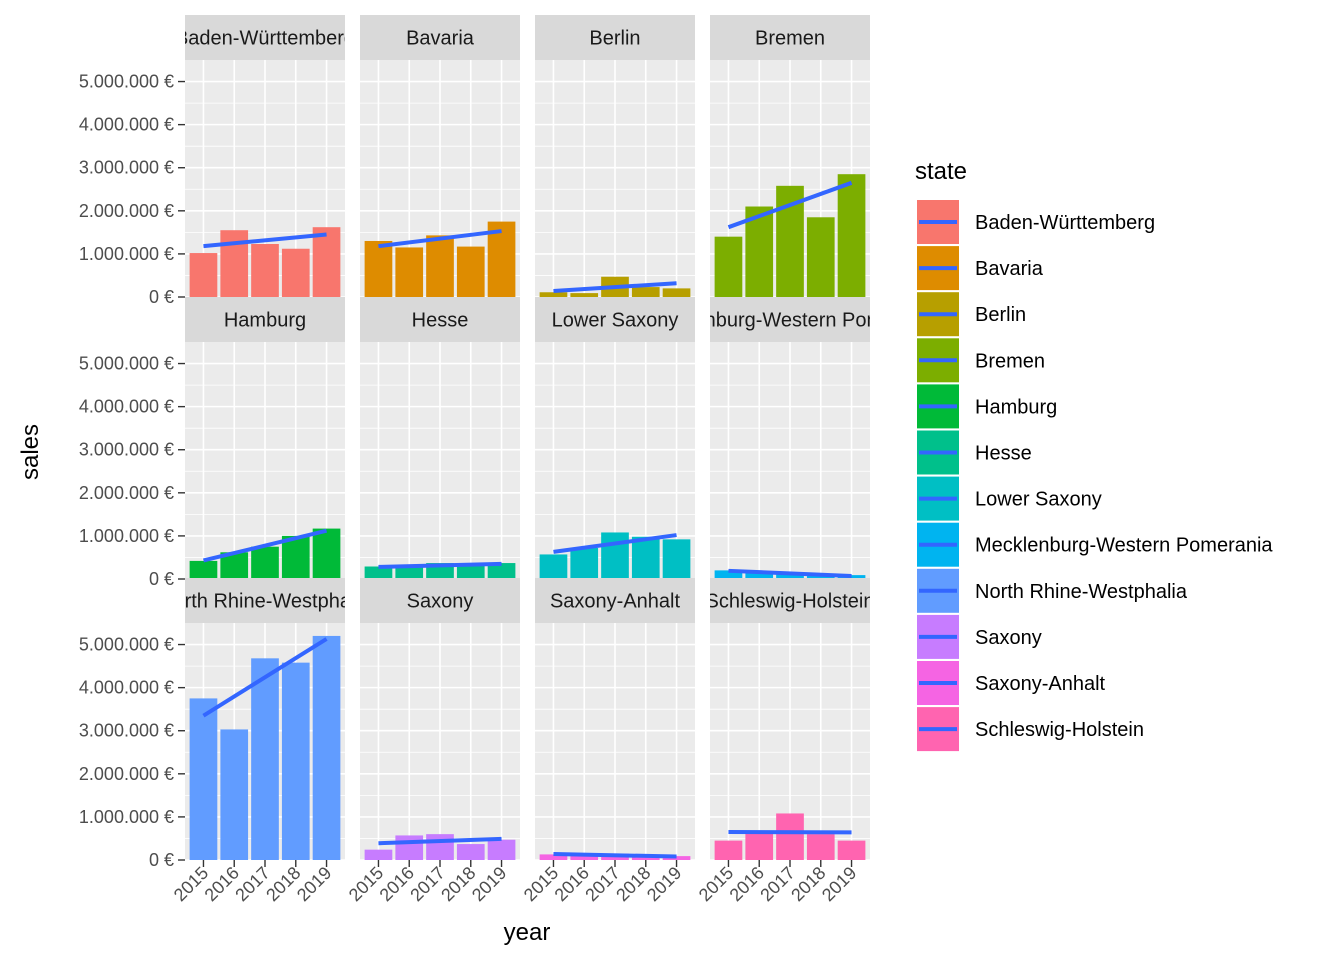  I want to click on facet-strip-label: Schleswig-Holstein, so click(790, 602).